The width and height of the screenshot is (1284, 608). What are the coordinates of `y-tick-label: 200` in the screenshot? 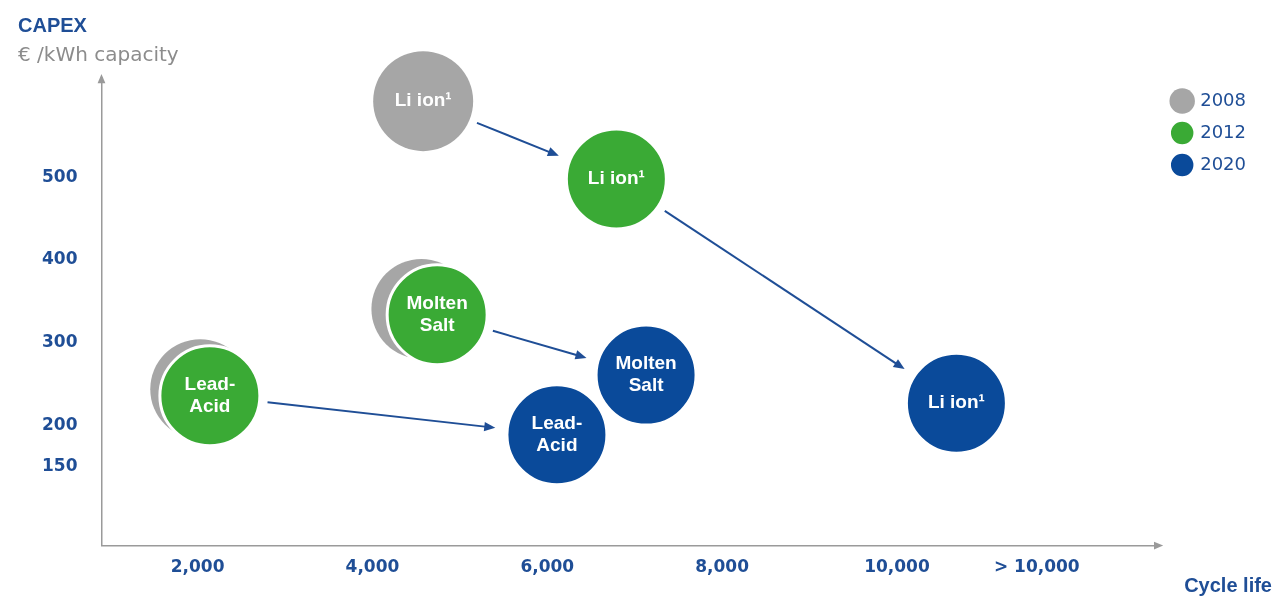 It's located at (59, 424).